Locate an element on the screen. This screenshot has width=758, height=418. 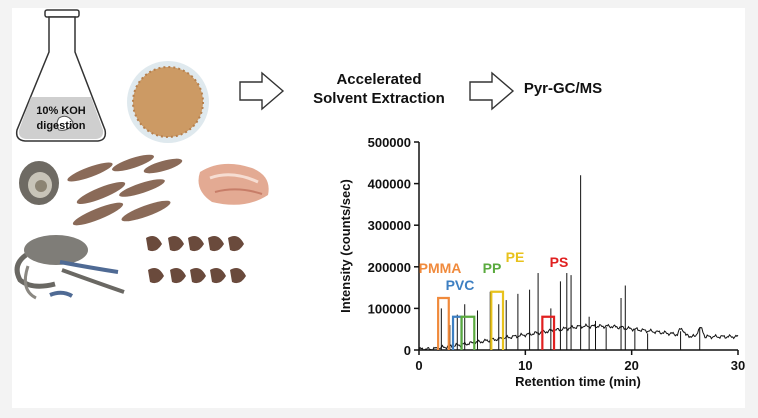
arrow-2-icon is located at coordinates (492, 91).